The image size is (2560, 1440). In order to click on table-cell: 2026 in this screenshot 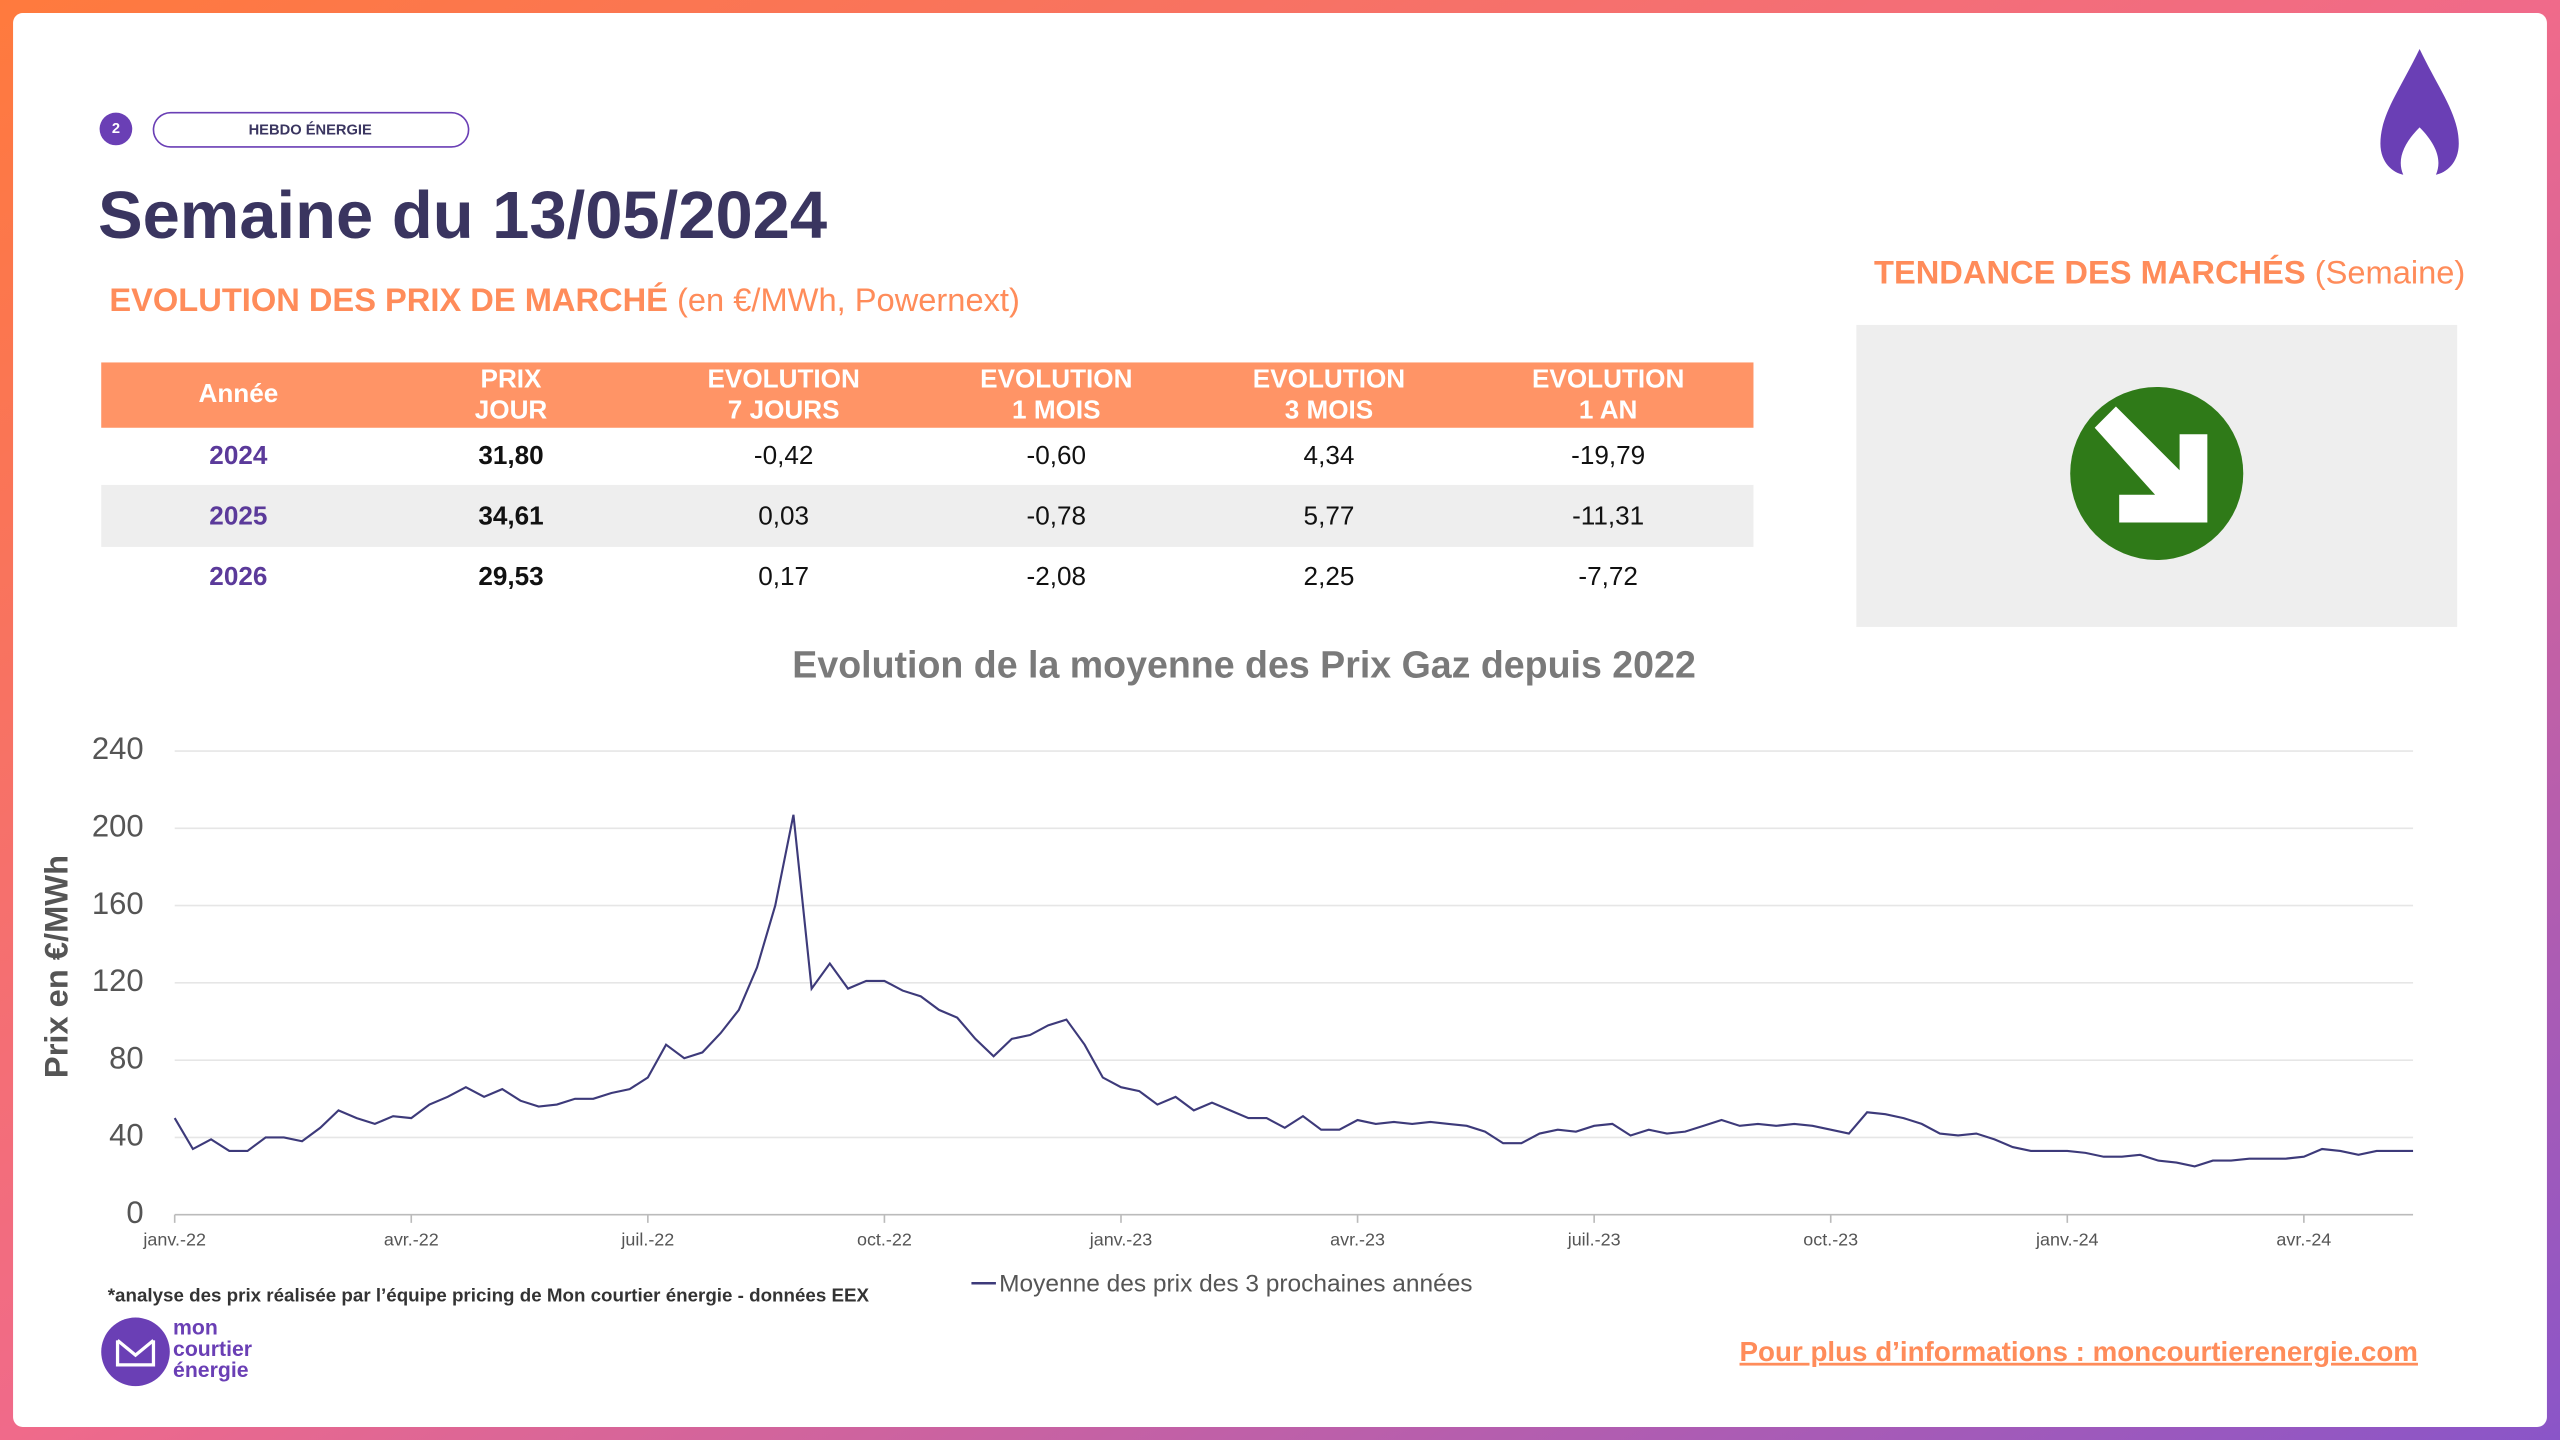, I will do `click(238, 576)`.